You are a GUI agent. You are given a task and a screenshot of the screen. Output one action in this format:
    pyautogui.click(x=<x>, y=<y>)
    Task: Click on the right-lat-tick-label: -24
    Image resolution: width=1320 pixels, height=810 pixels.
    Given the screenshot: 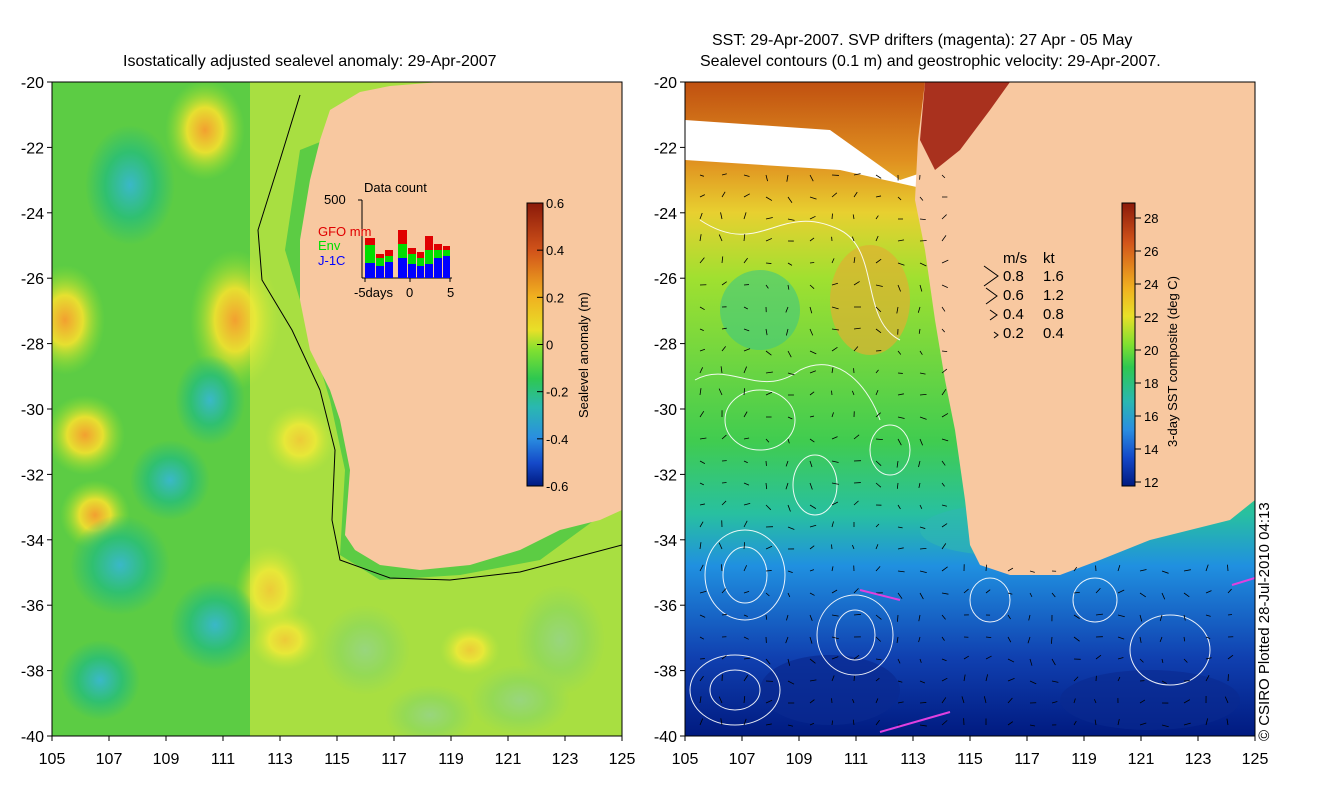 What is the action you would take?
    pyautogui.click(x=665, y=214)
    